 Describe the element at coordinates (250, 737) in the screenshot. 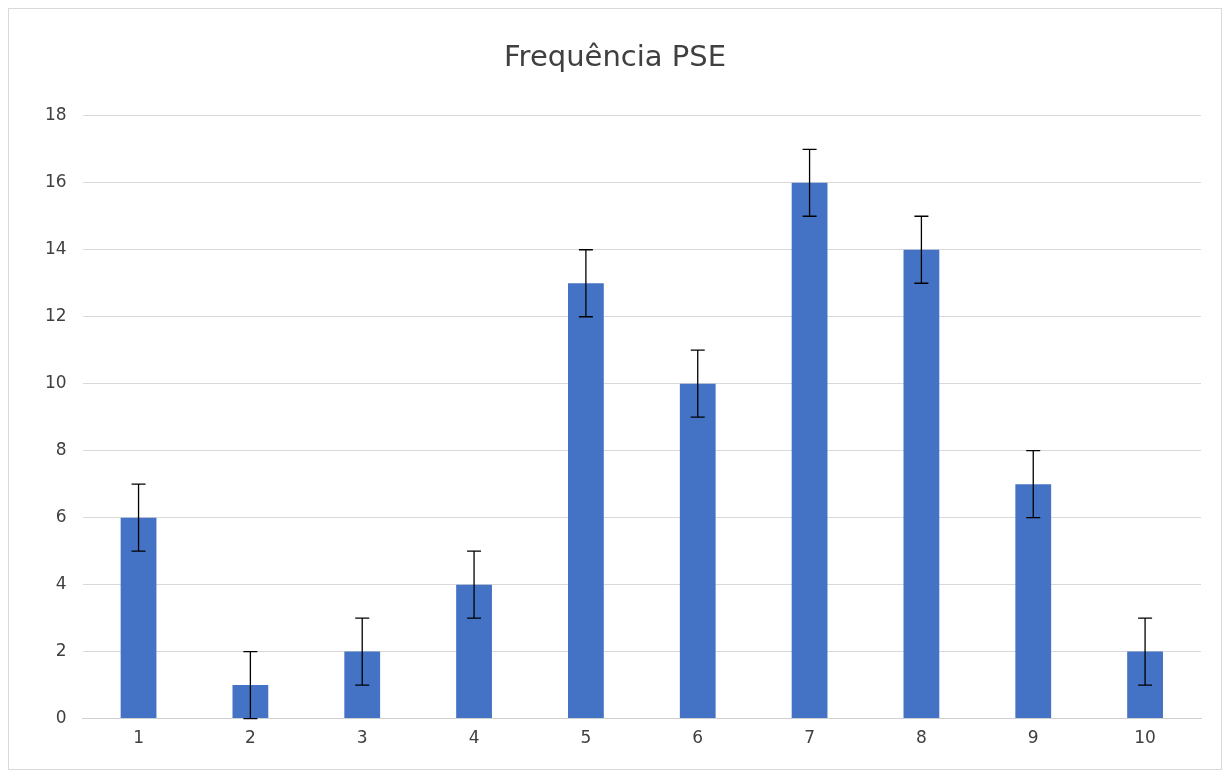

I see `x-tick-label: 2` at that location.